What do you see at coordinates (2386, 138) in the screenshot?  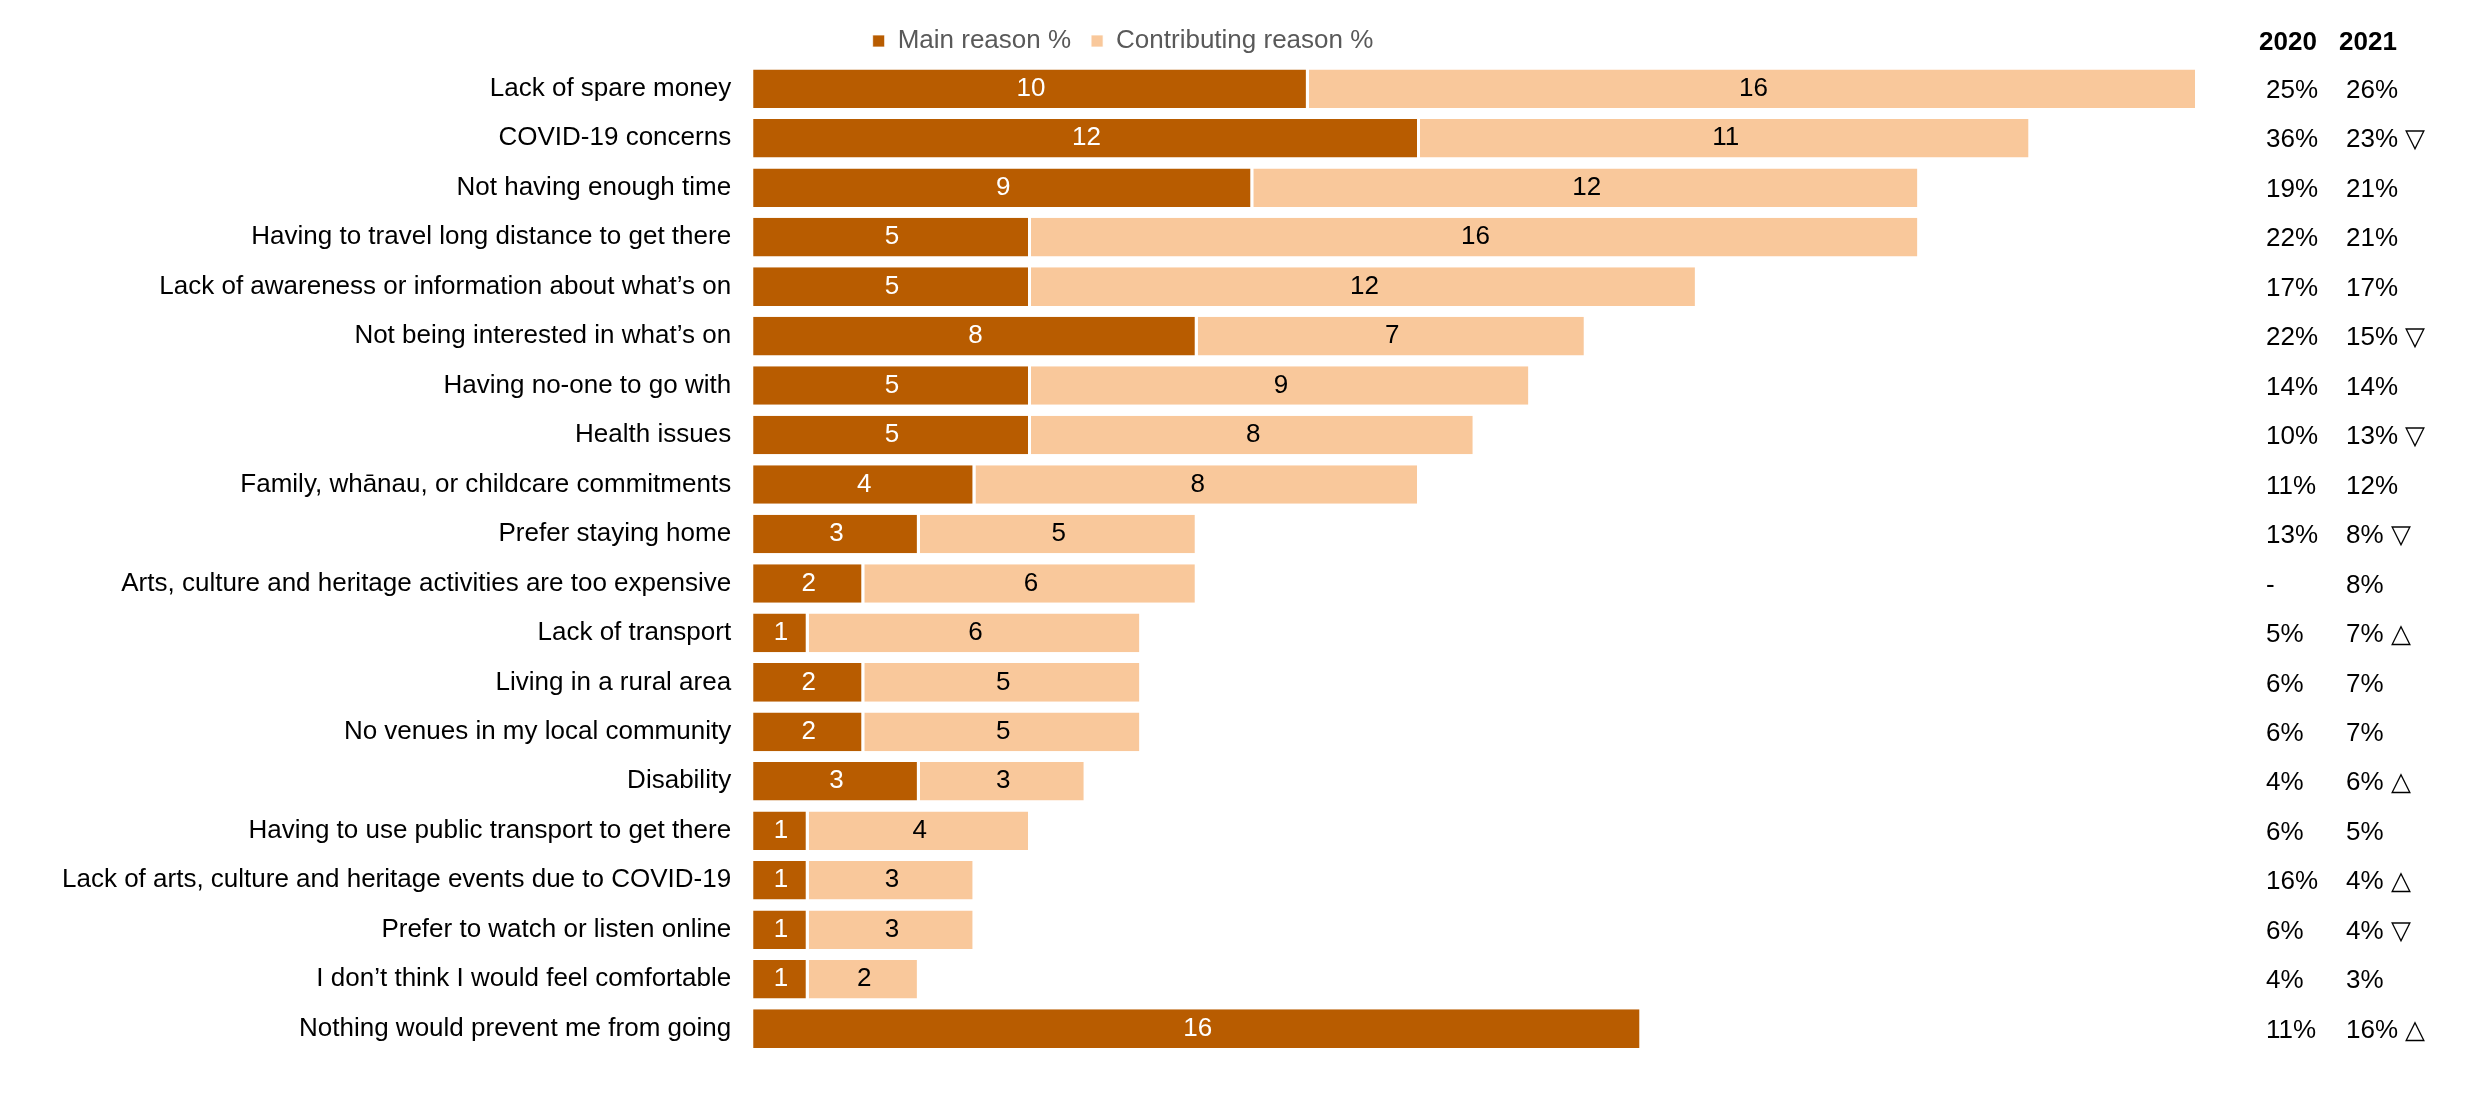 I see `text: 23% ▽` at bounding box center [2386, 138].